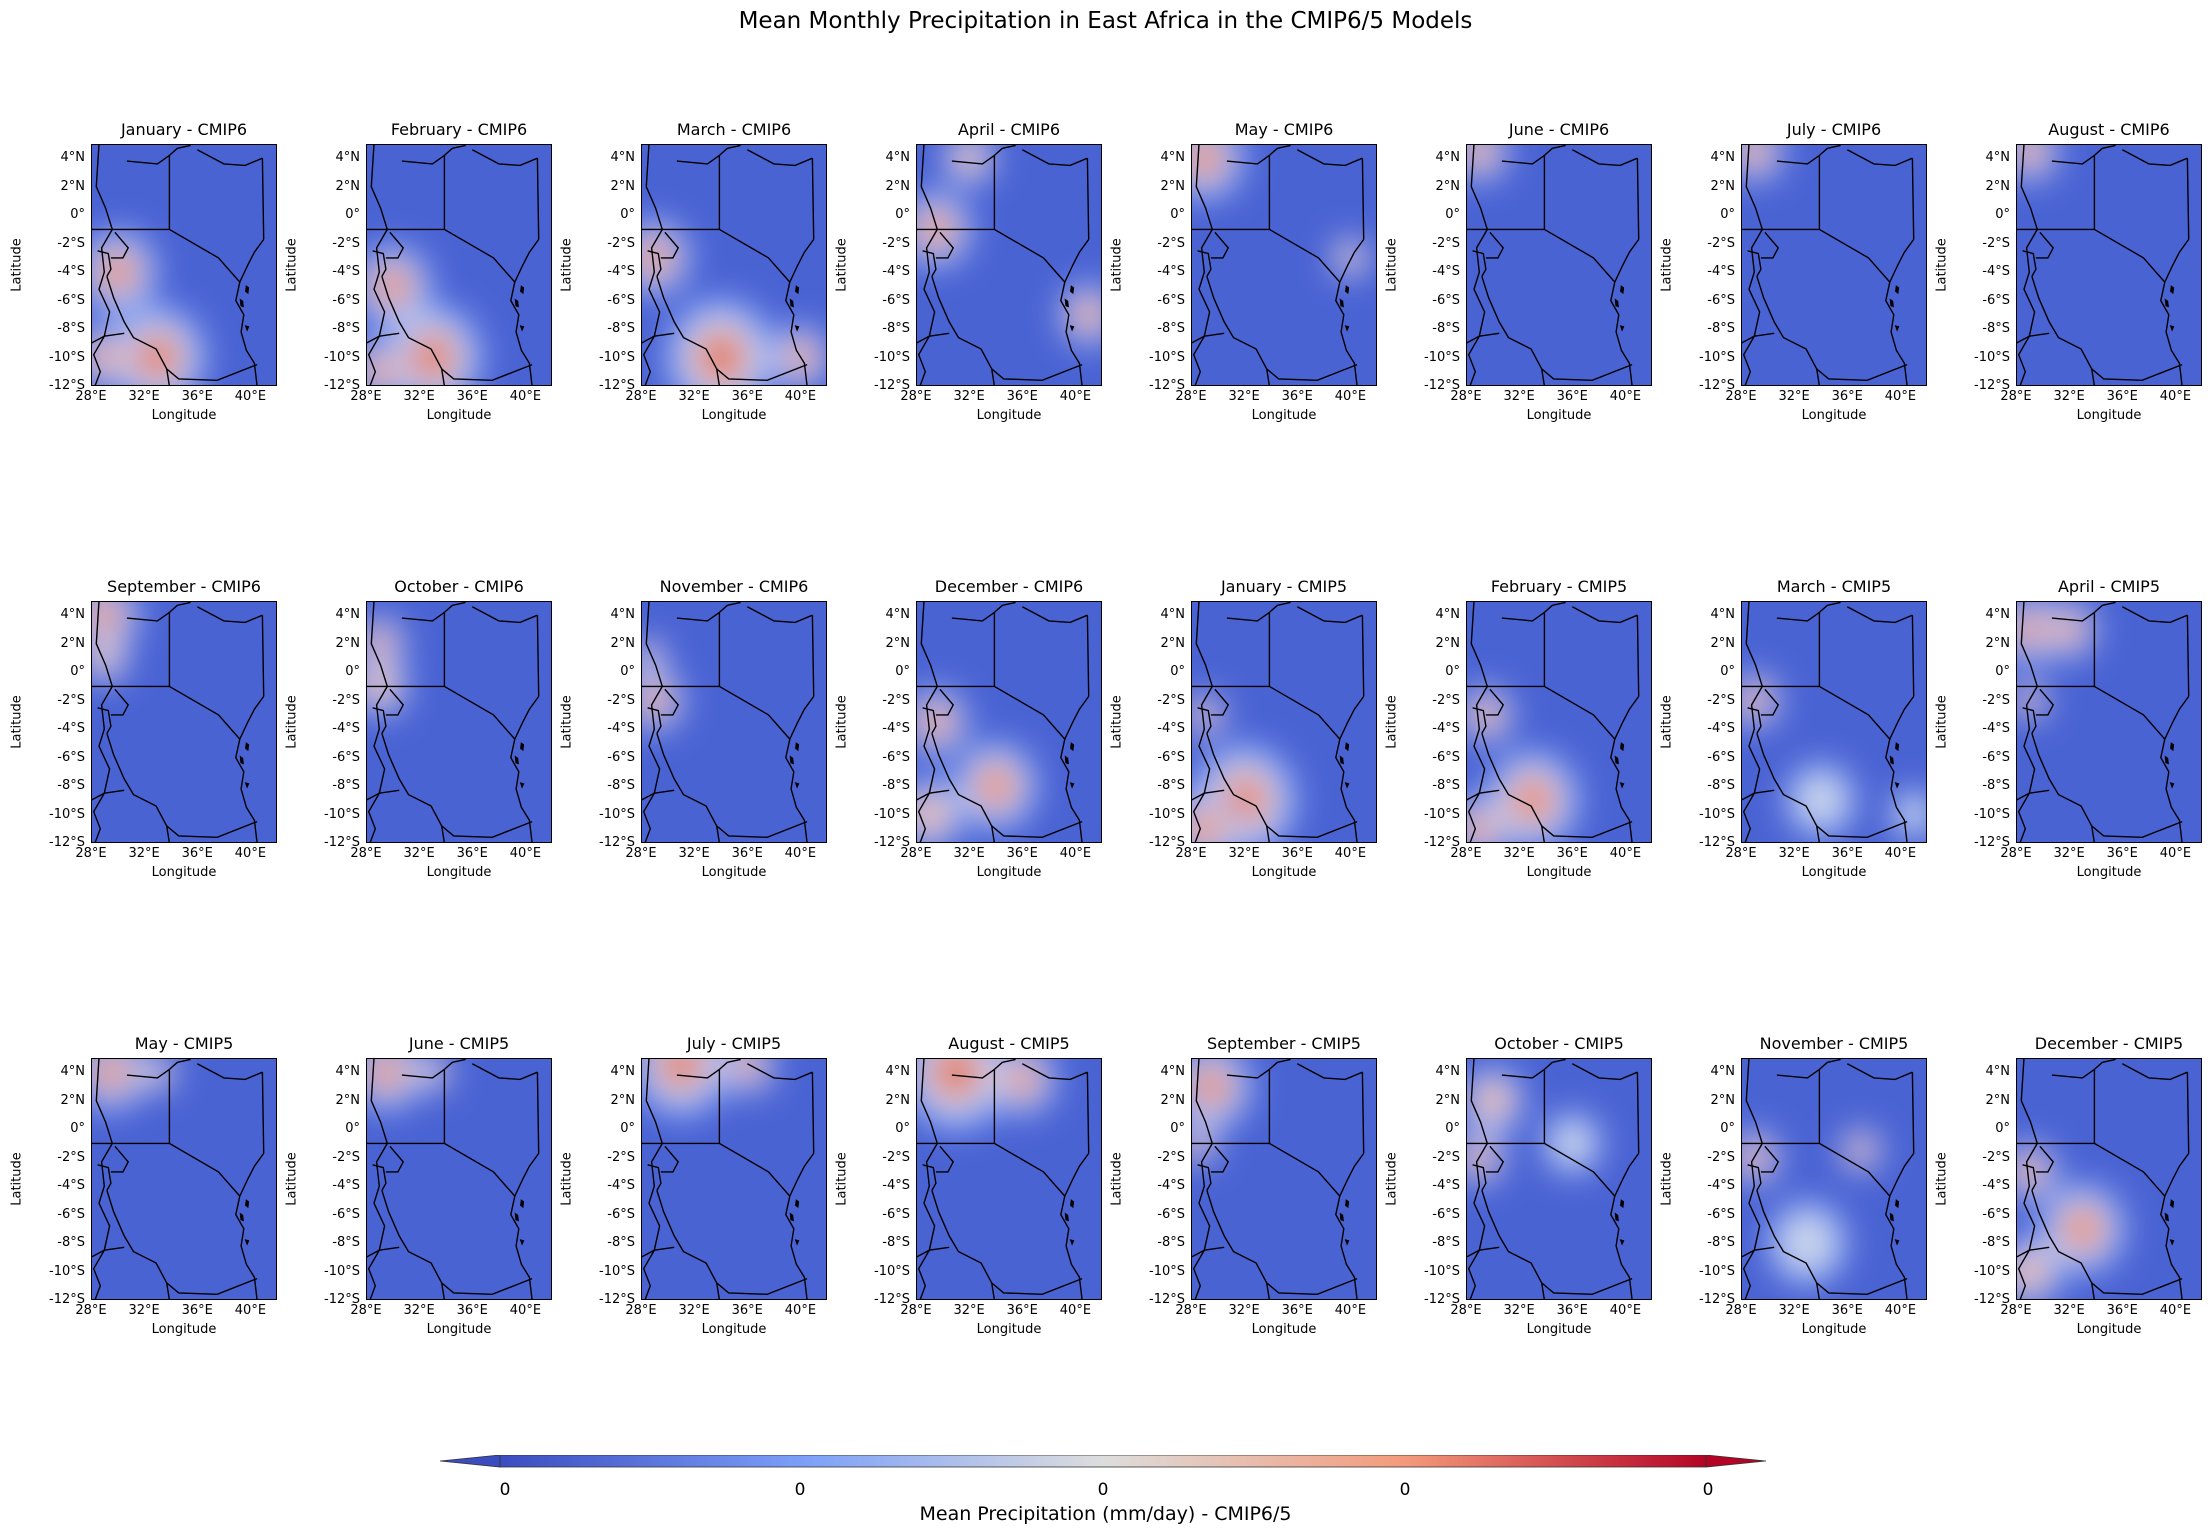 The height and width of the screenshot is (1535, 2211). What do you see at coordinates (184, 1179) in the screenshot?
I see `precipitation-map` at bounding box center [184, 1179].